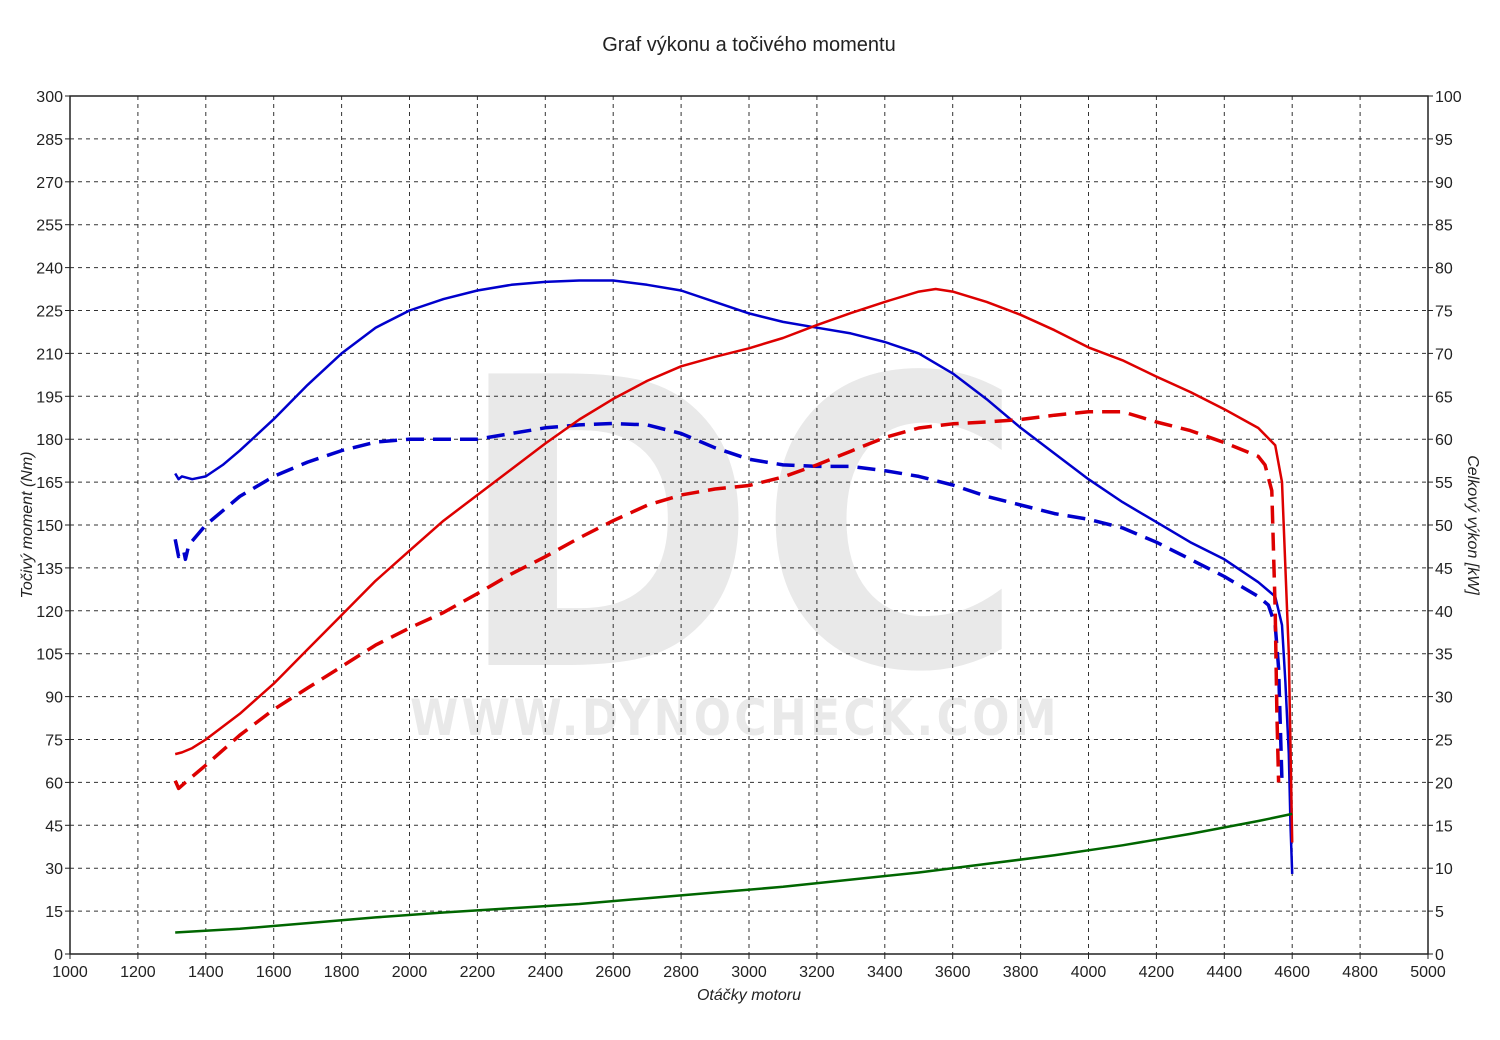 The image size is (1500, 1040). What do you see at coordinates (206, 972) in the screenshot?
I see `x-tick-label: 1400` at bounding box center [206, 972].